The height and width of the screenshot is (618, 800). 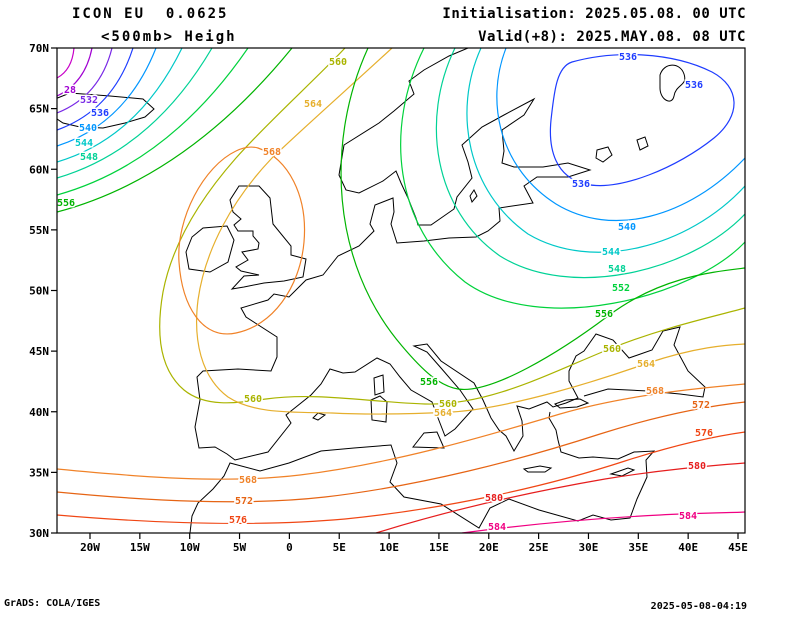 I want to click on contour-label-552: 552, so click(x=621, y=288).